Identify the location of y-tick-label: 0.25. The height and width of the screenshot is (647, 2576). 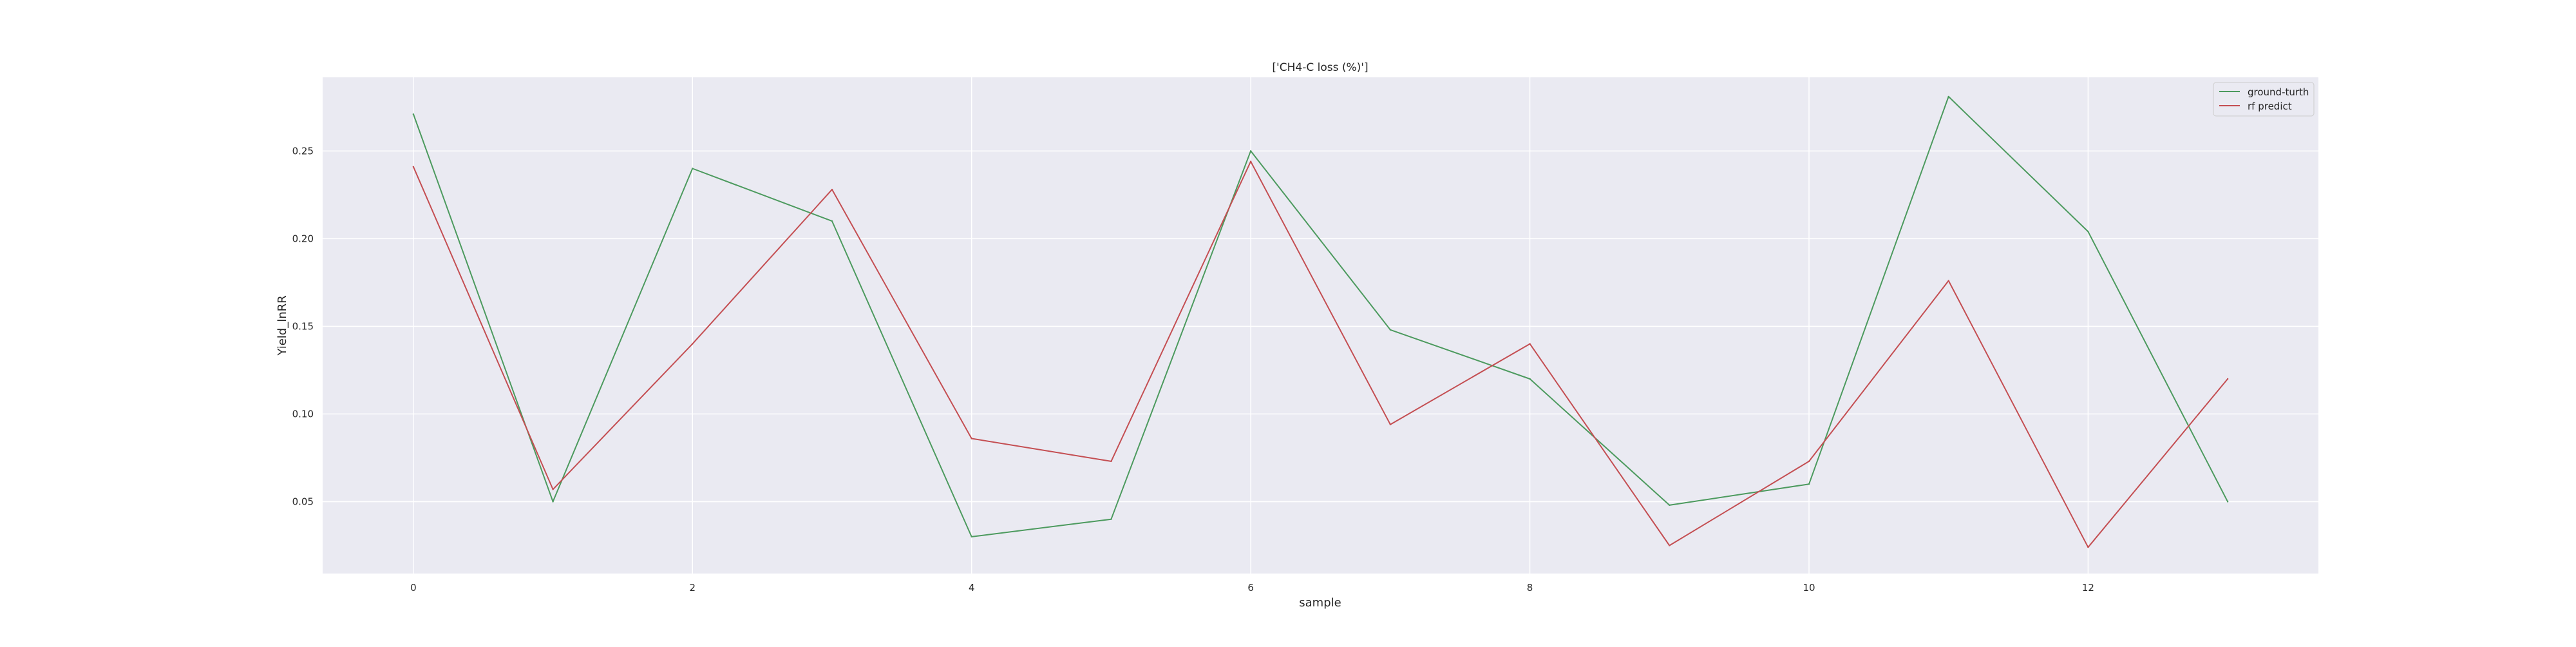
(303, 151).